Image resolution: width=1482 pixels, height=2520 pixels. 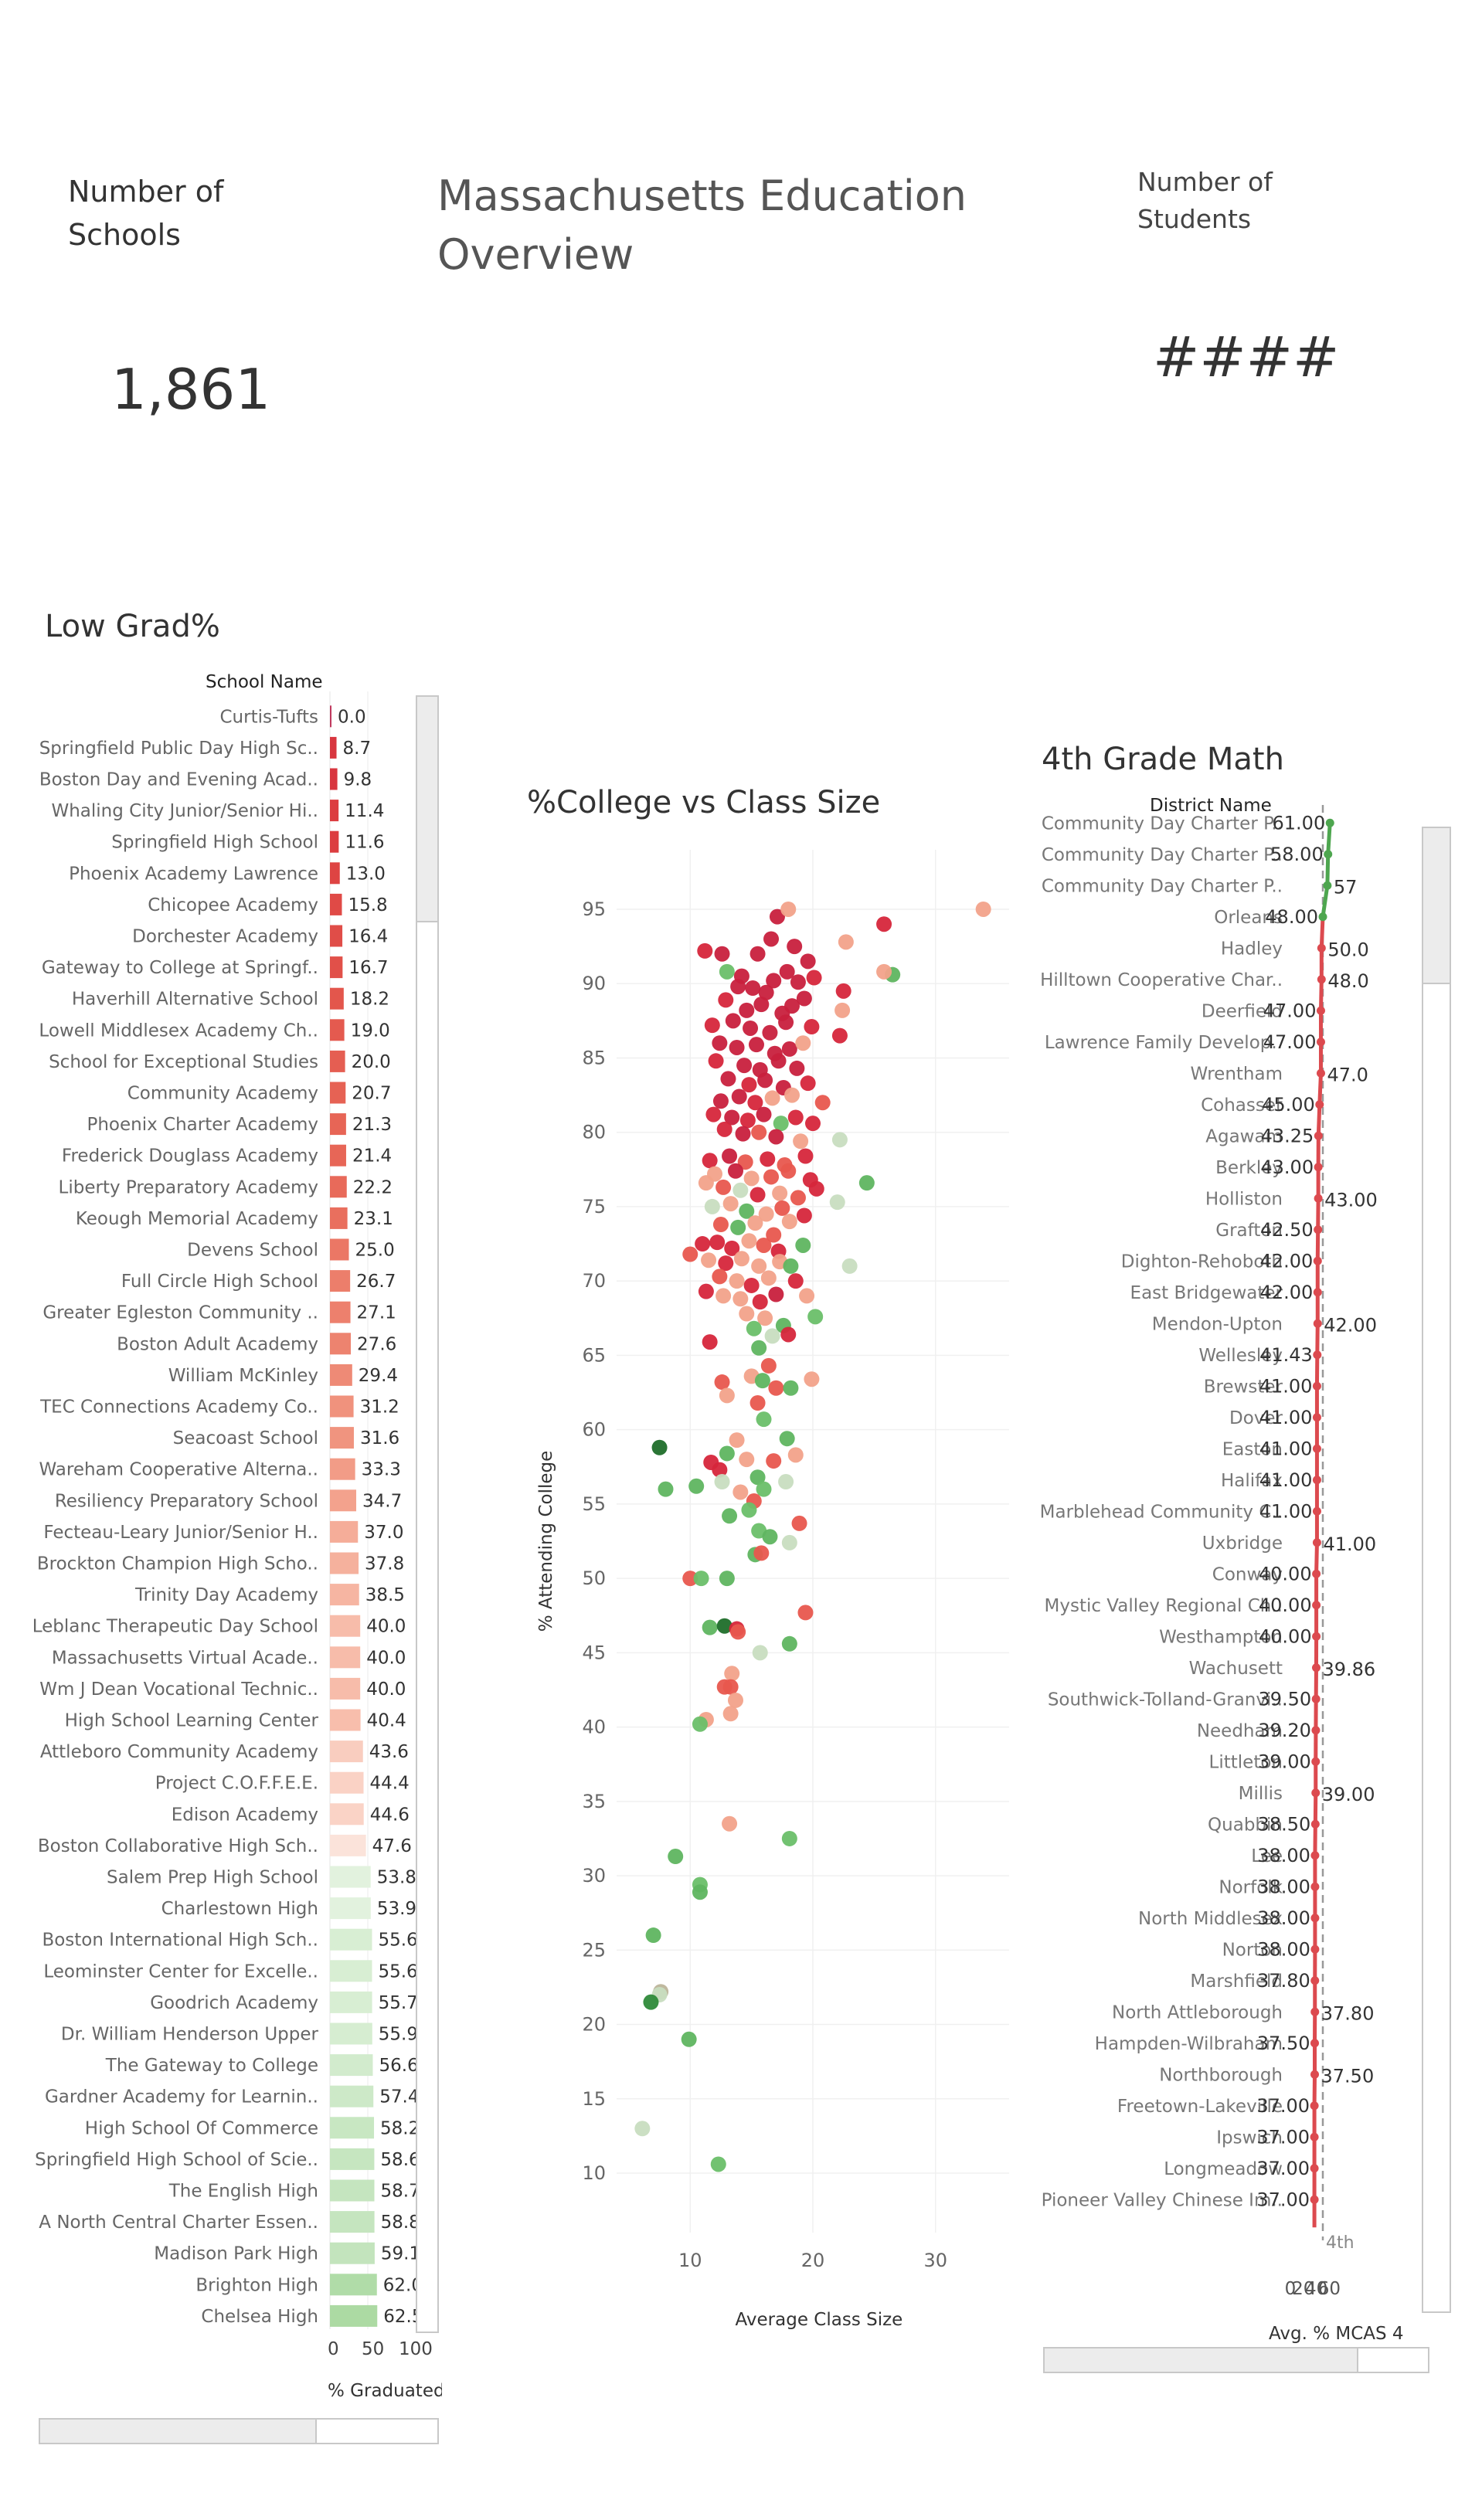 What do you see at coordinates (1240, 1731) in the screenshot?
I see `math-district-label: Needham` at bounding box center [1240, 1731].